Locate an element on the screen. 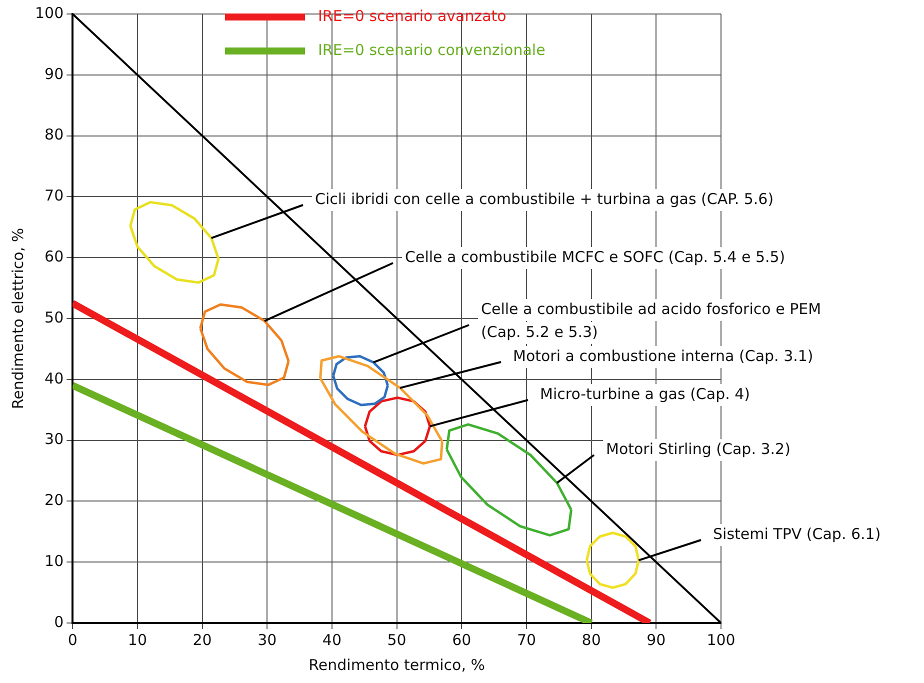 The image size is (924, 683). x-tick-label: 40 is located at coordinates (332, 639).